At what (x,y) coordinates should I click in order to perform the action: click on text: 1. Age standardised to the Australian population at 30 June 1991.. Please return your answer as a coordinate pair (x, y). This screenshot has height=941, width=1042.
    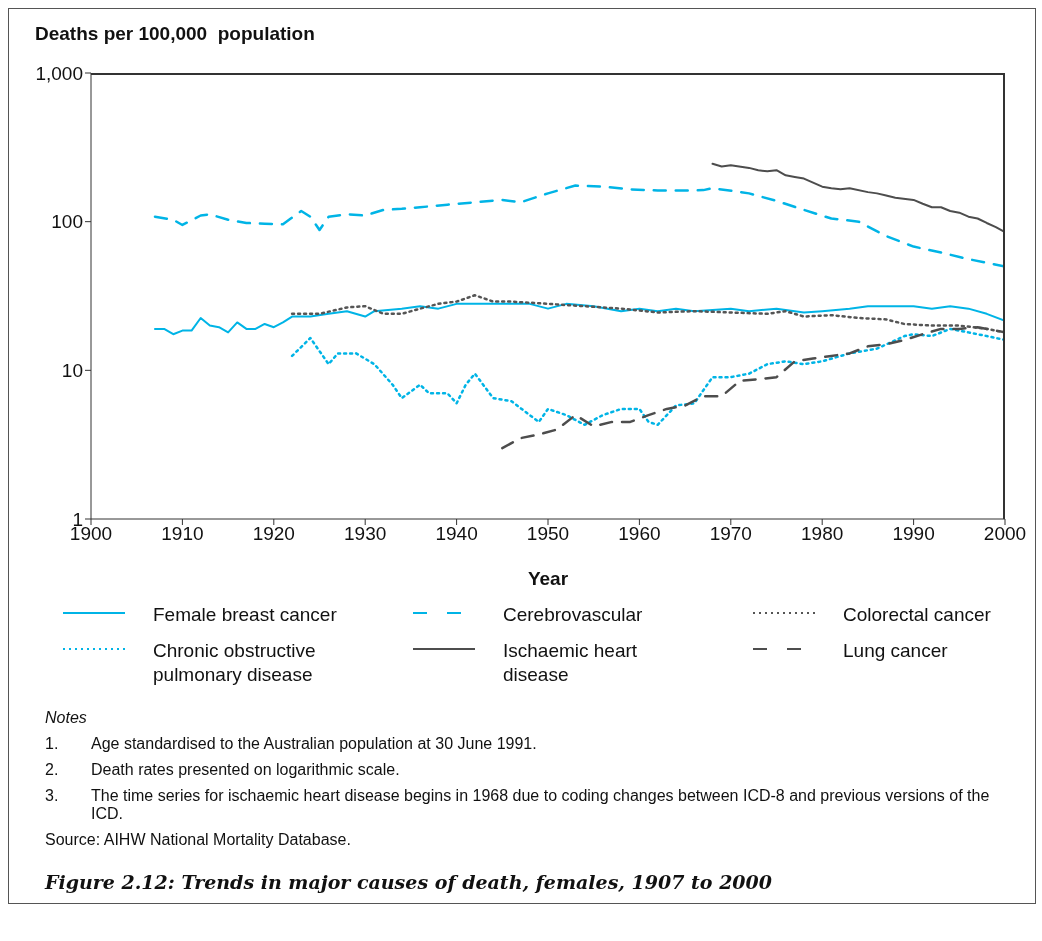
    Looking at the image, I should click on (291, 743).